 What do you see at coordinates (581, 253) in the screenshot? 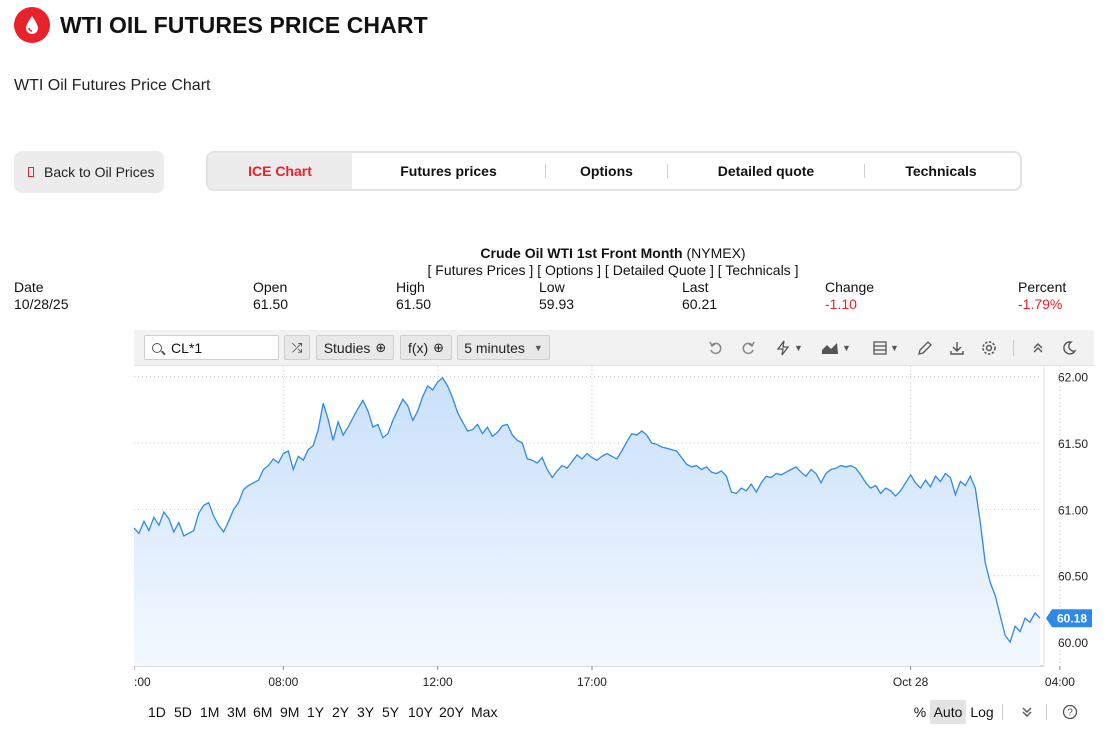
I see `quote-name: Crude Oil WTI 1st Front Month` at bounding box center [581, 253].